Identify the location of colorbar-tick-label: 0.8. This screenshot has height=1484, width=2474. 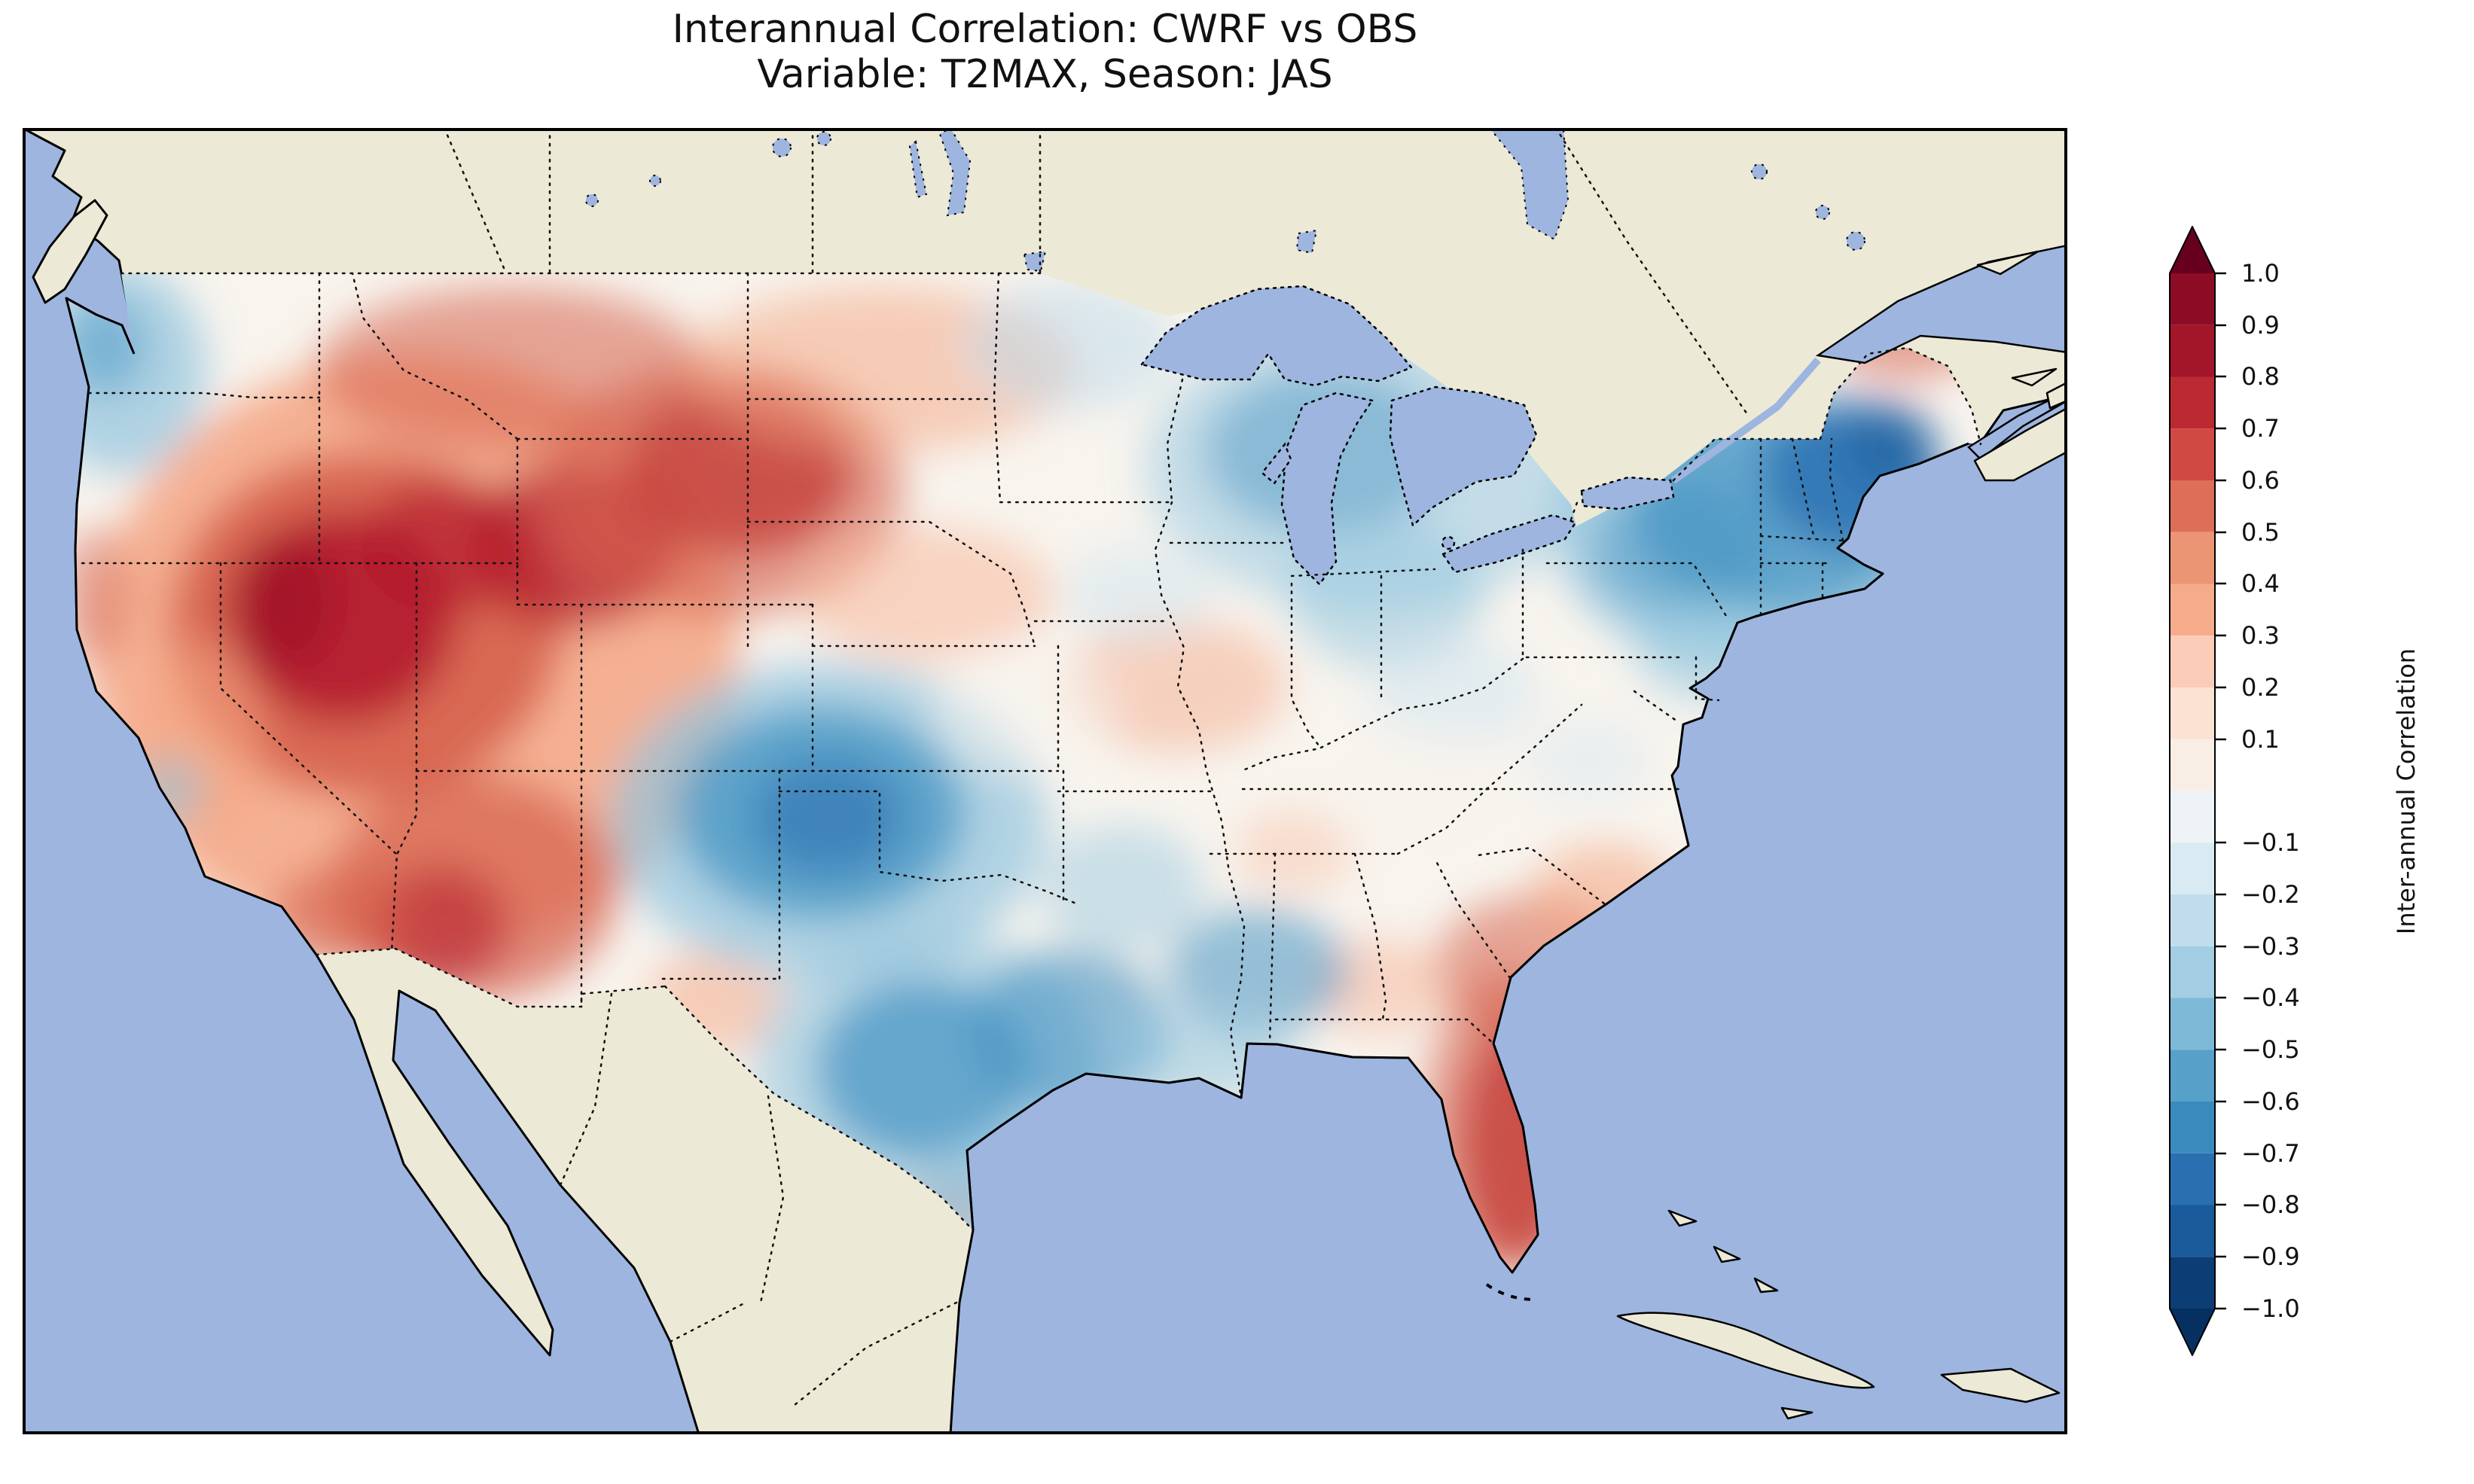
(2260, 376).